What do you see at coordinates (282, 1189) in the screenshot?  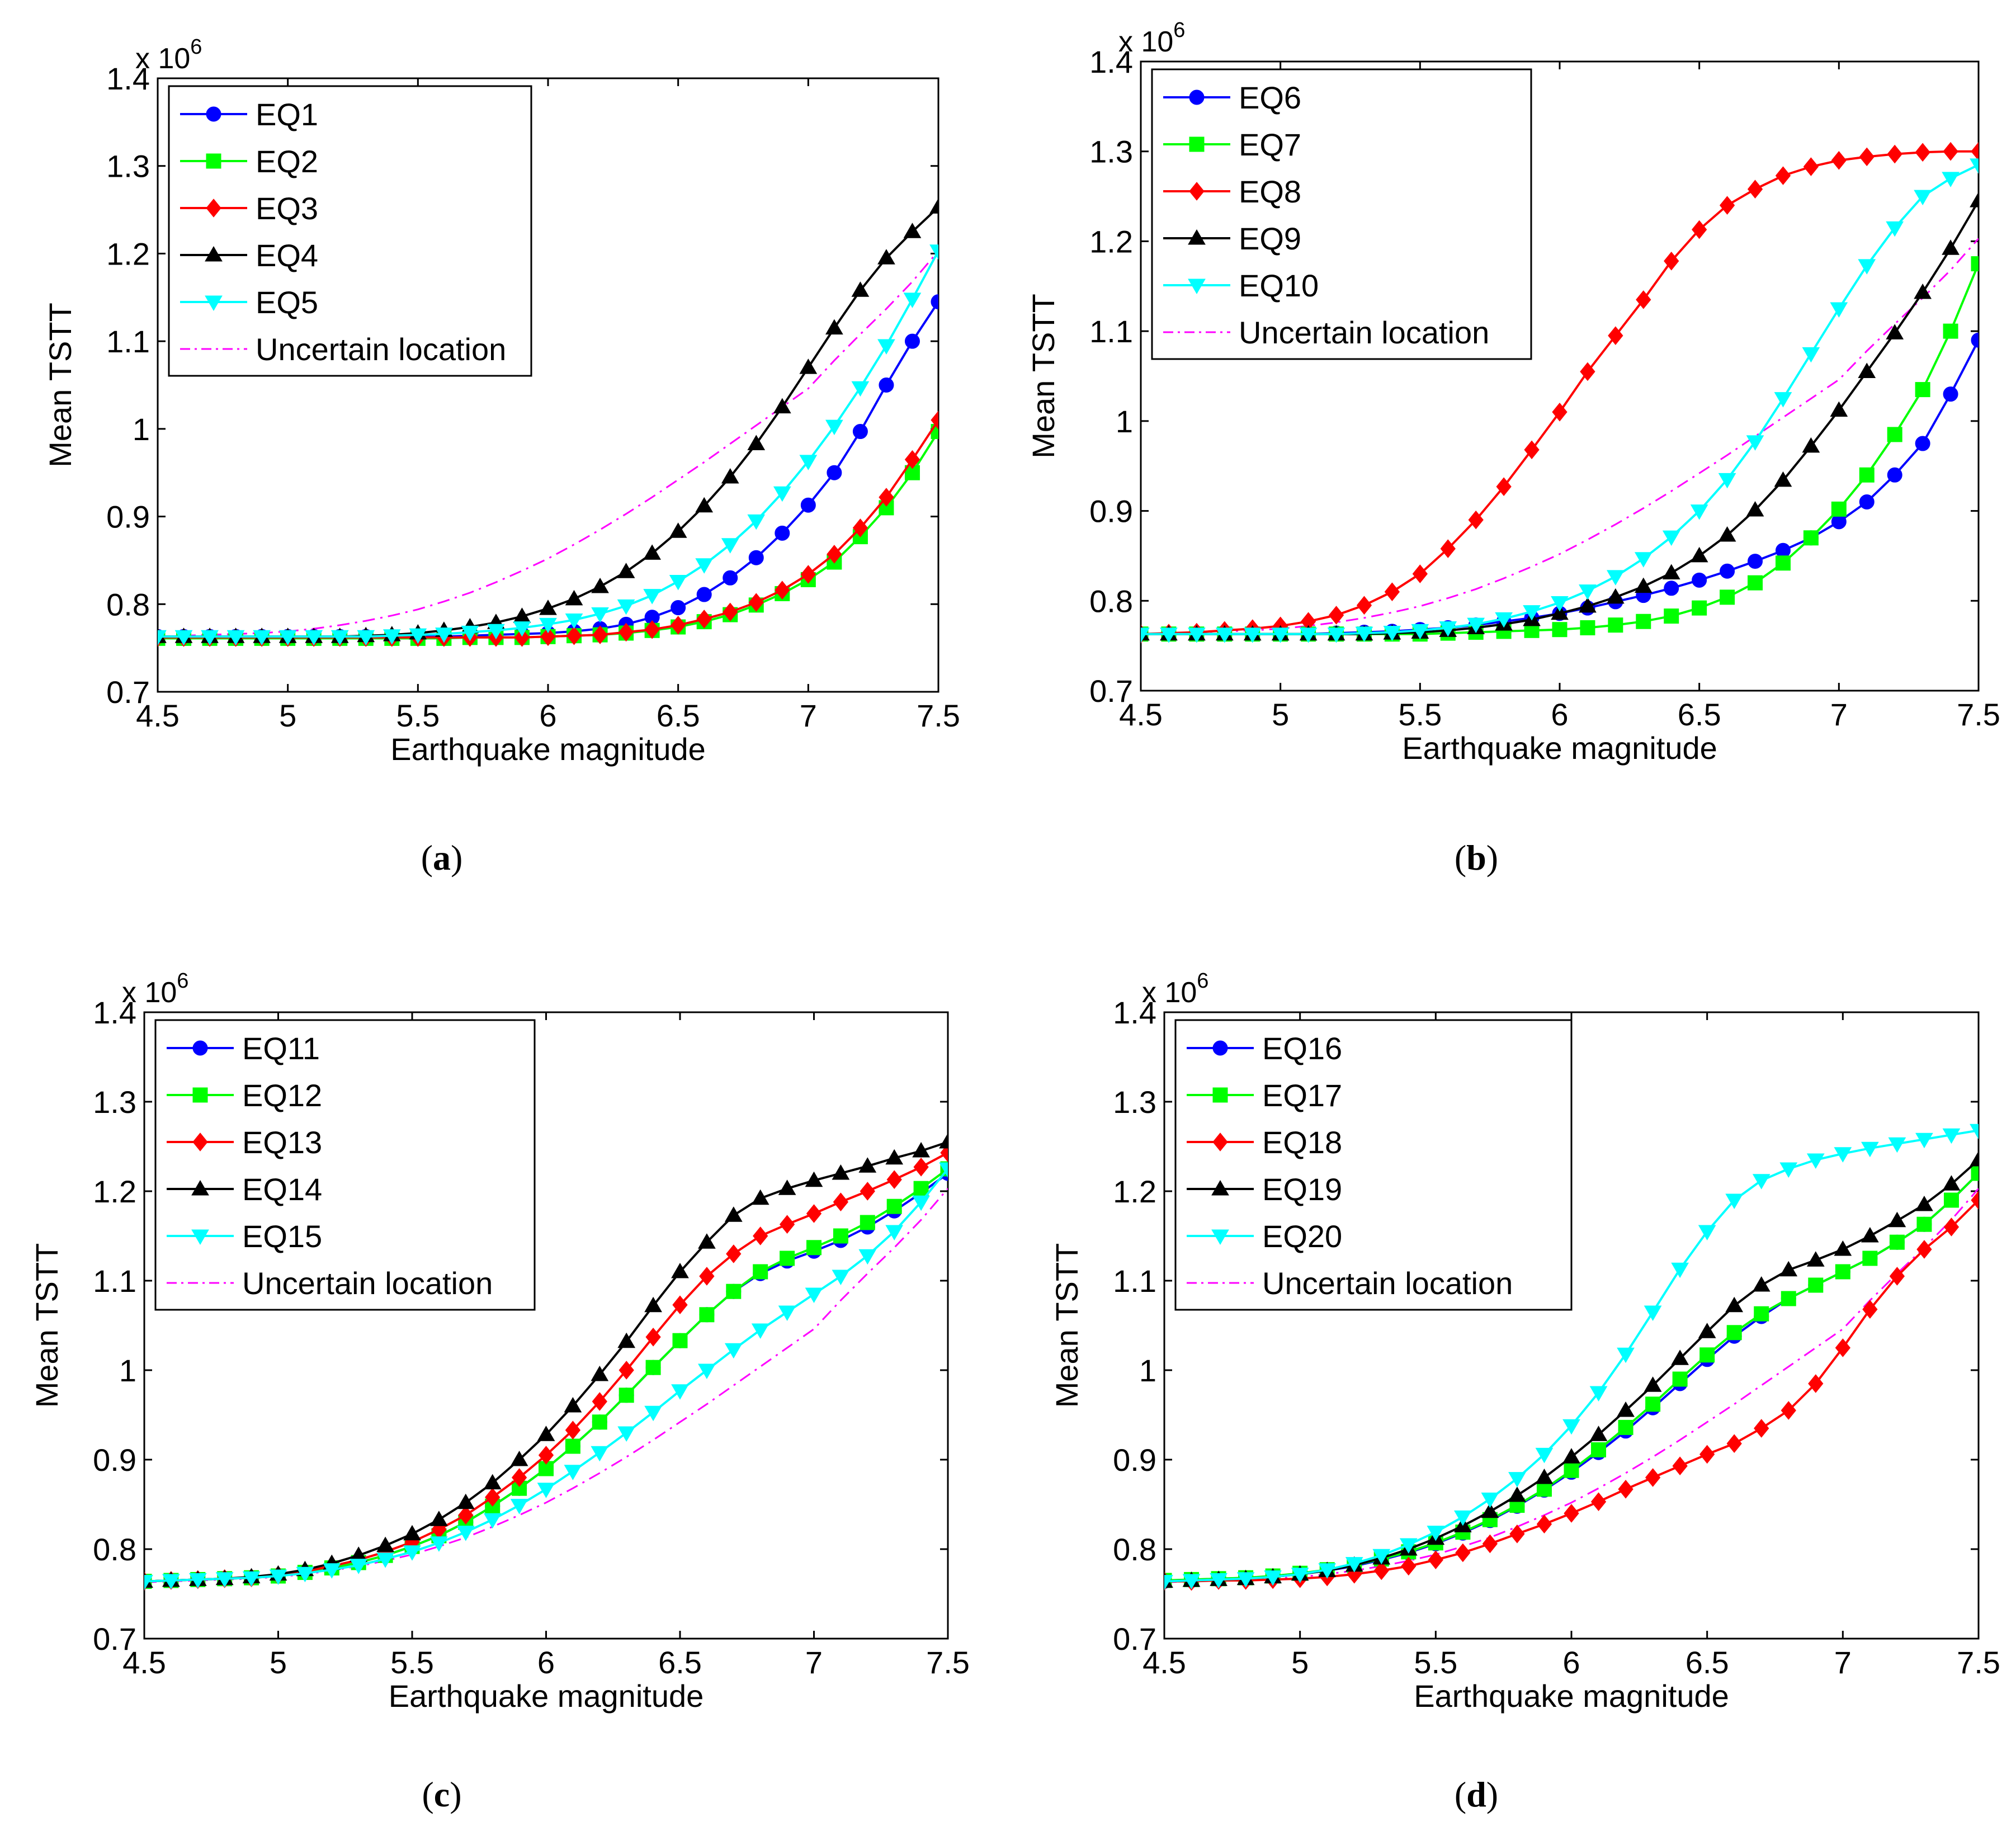 I see `legend-label: EQ14` at bounding box center [282, 1189].